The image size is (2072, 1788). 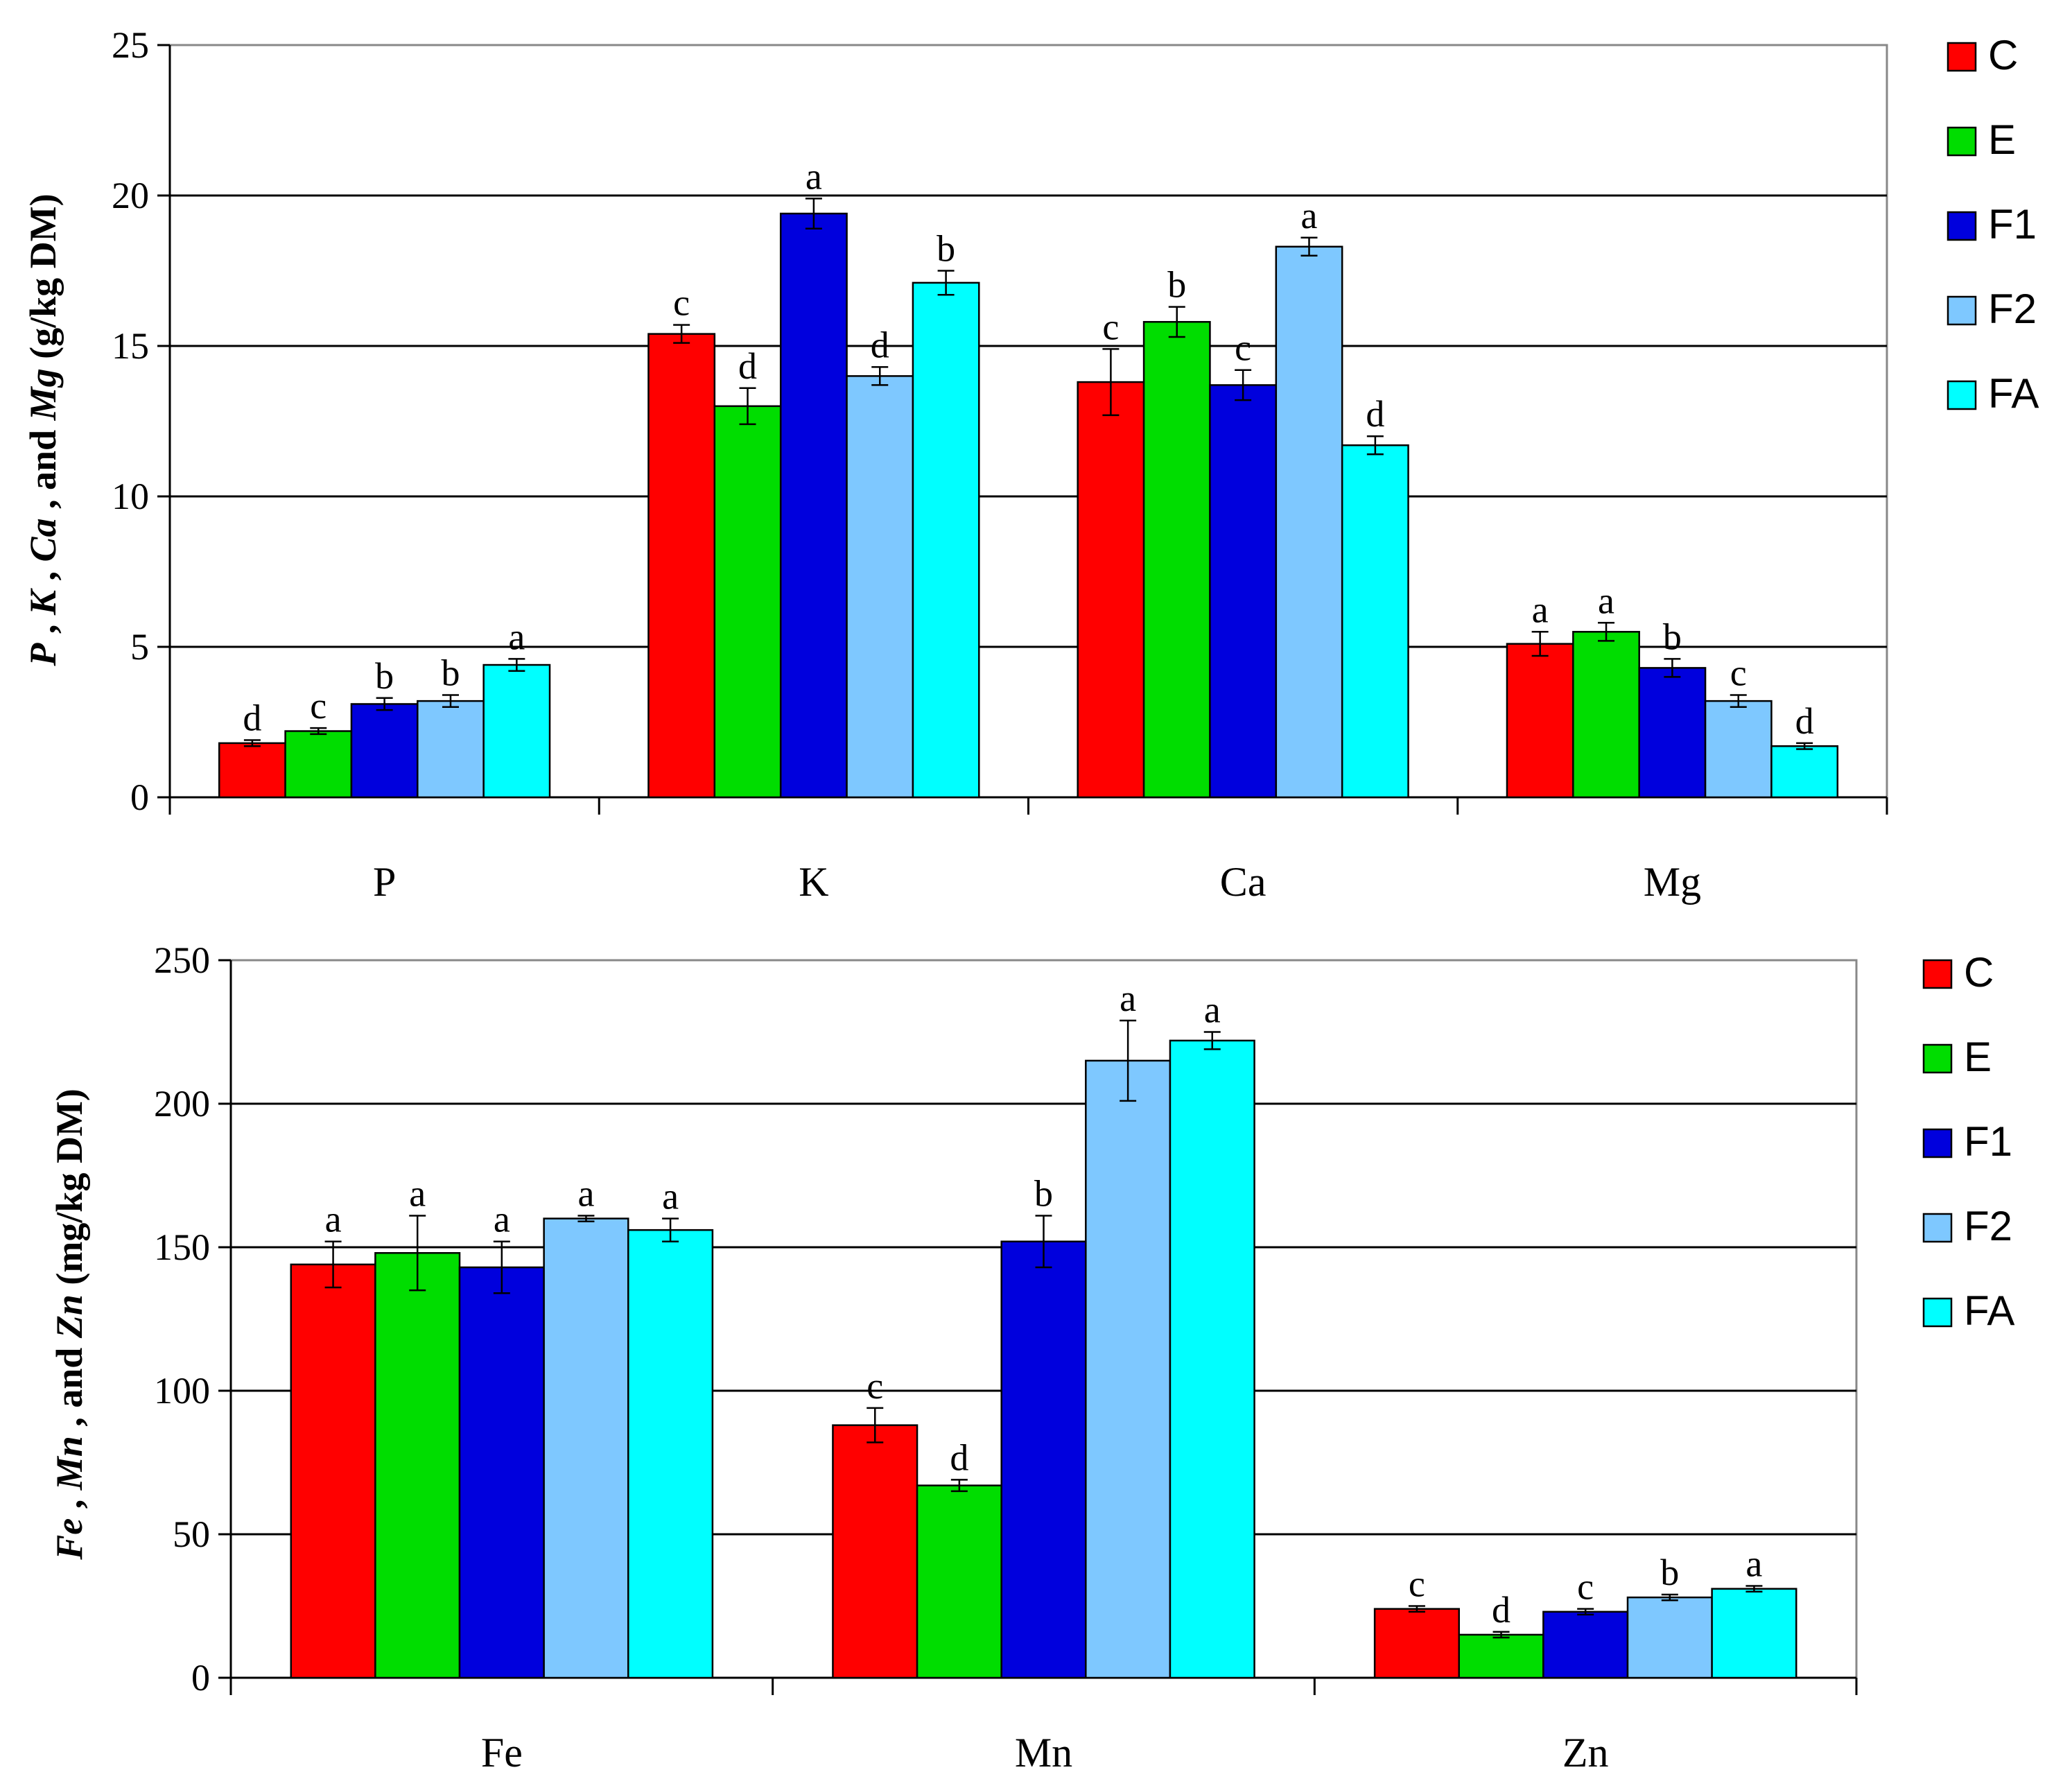 I want to click on y-label-part: (g/kg DM), so click(x=43, y=280).